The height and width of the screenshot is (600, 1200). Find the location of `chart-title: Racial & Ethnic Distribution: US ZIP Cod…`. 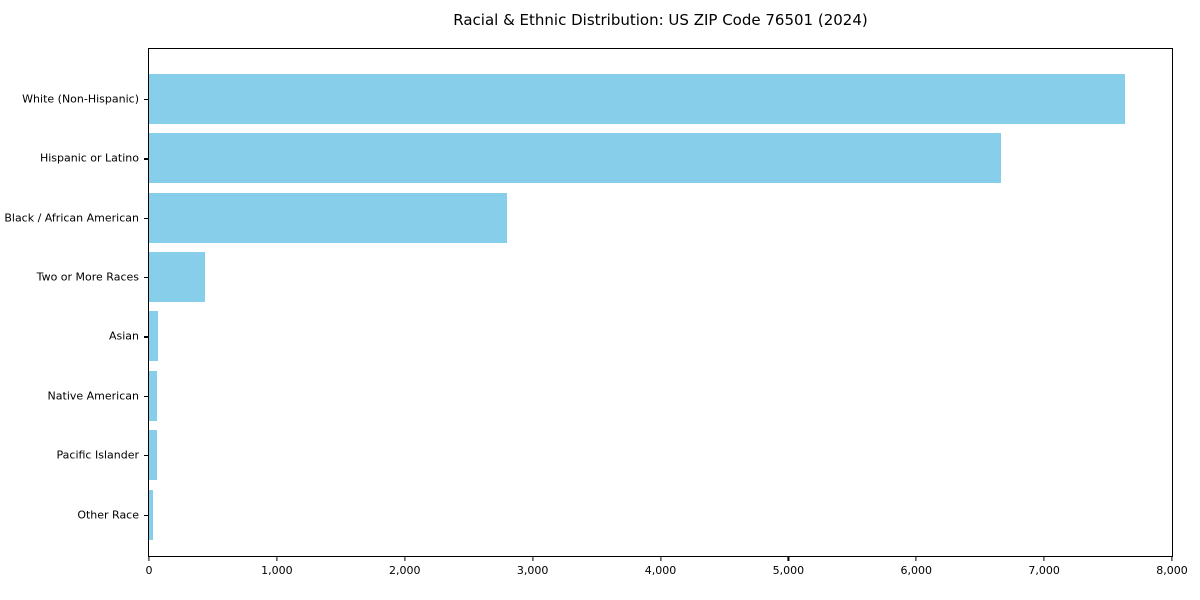

chart-title: Racial & Ethnic Distribution: US ZIP Cod… is located at coordinates (660, 20).